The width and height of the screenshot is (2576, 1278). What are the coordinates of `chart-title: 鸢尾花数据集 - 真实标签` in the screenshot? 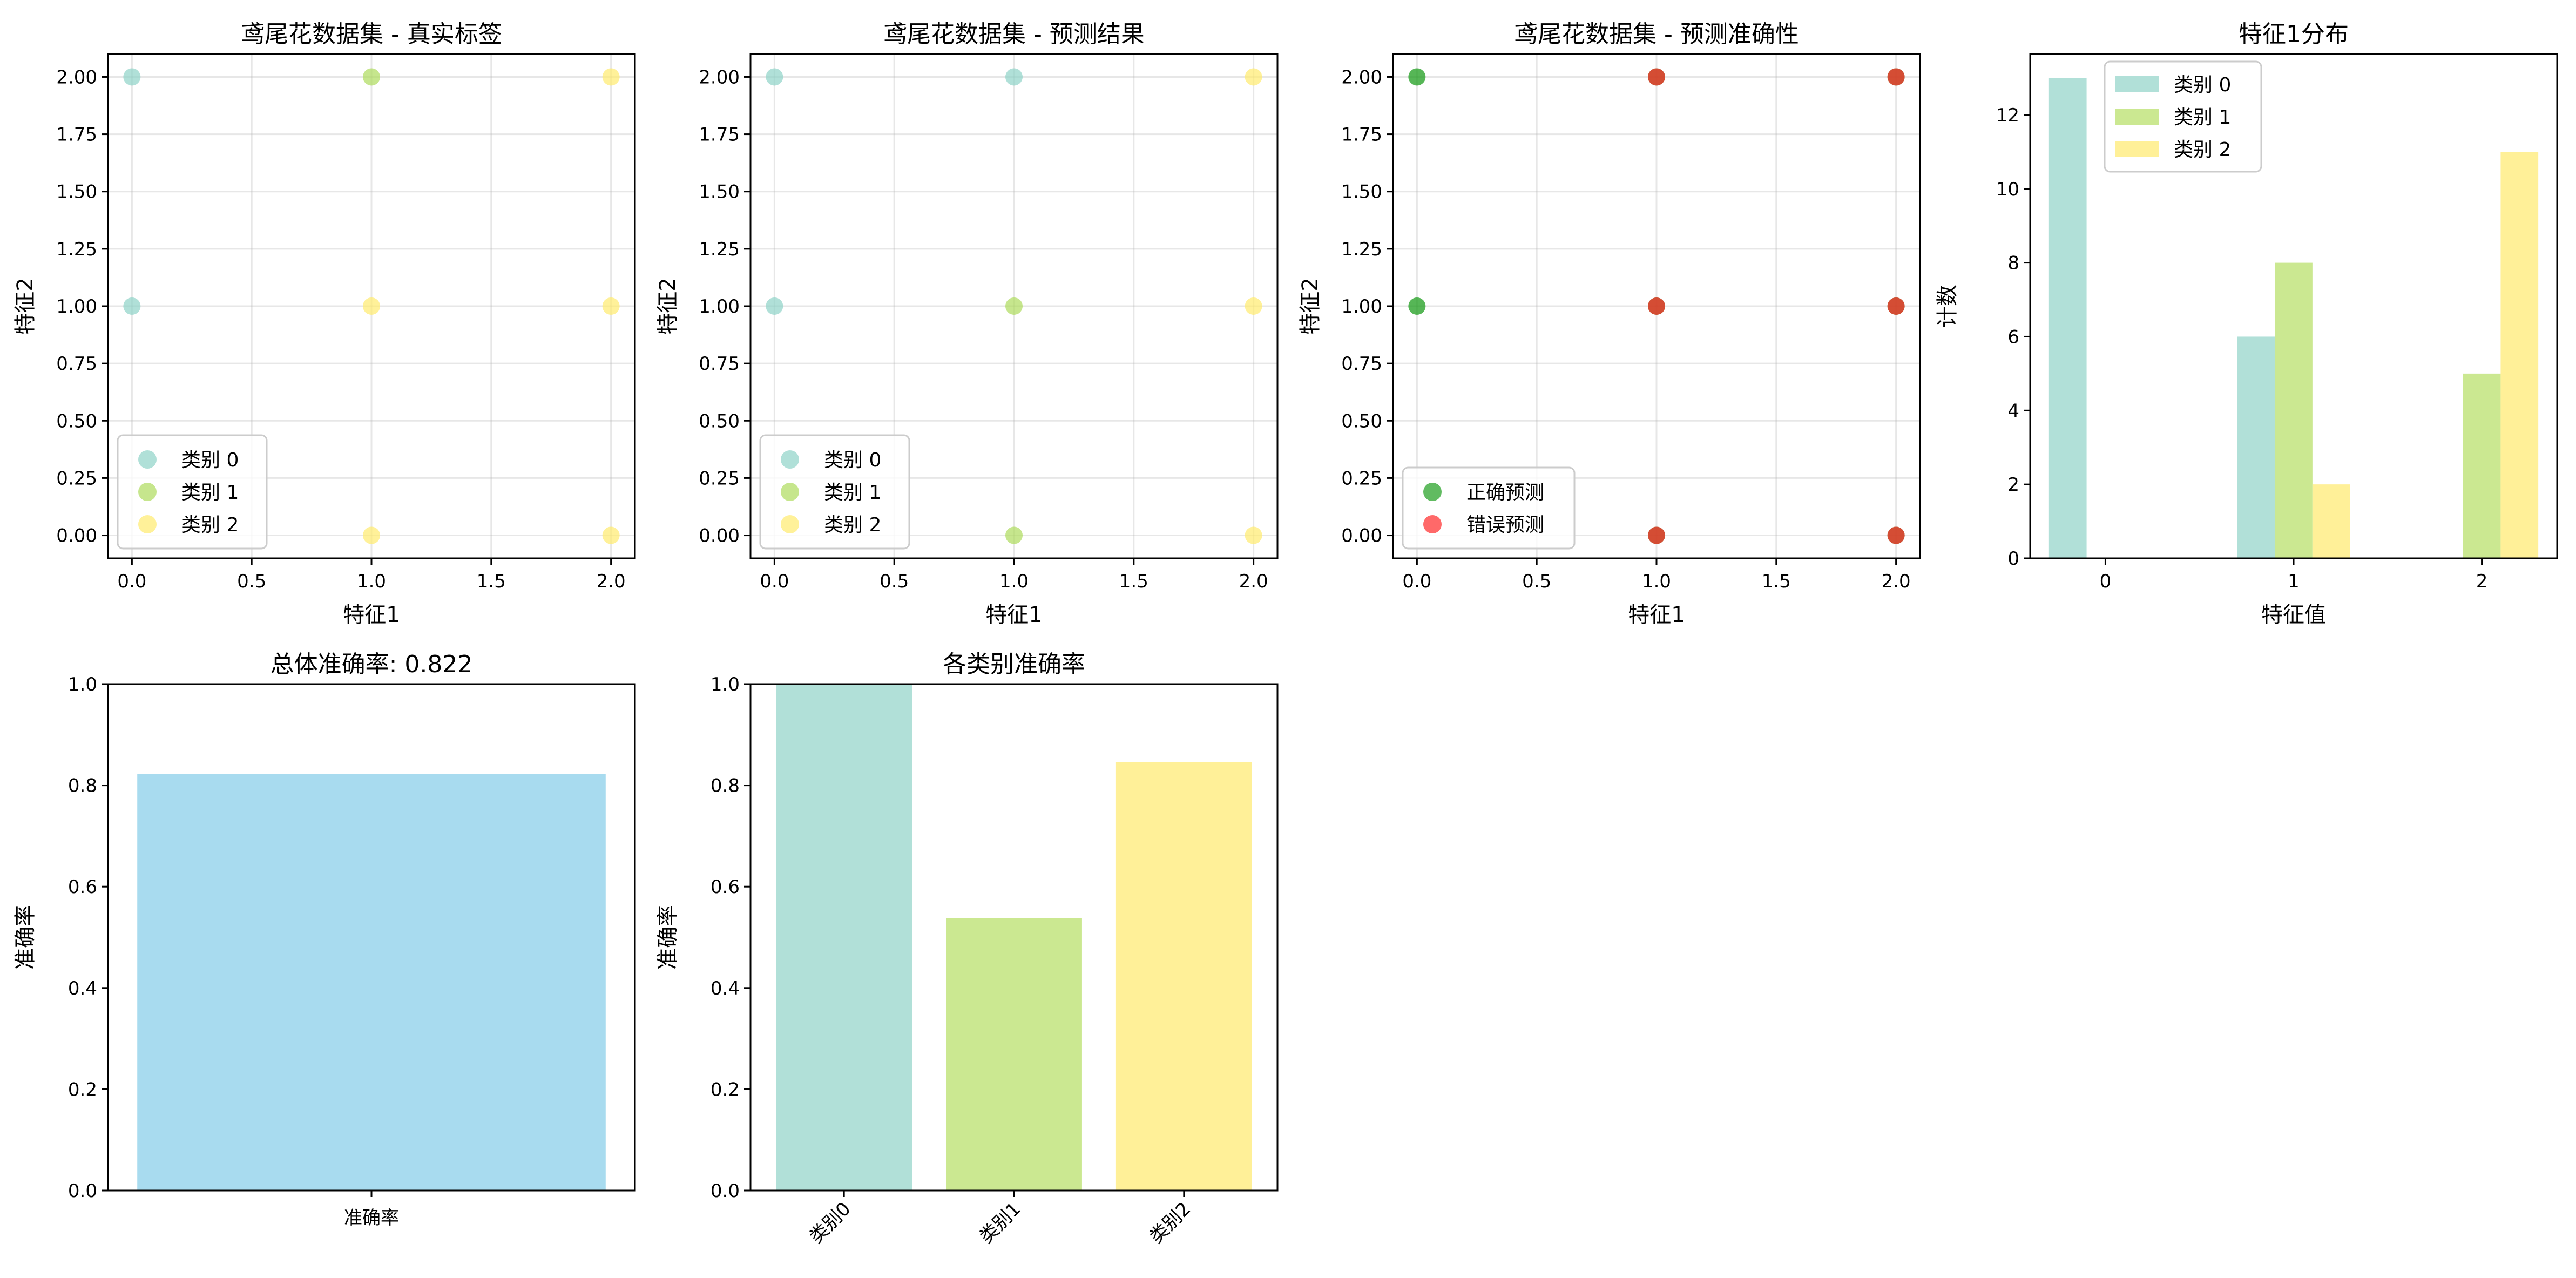 It's located at (371, 34).